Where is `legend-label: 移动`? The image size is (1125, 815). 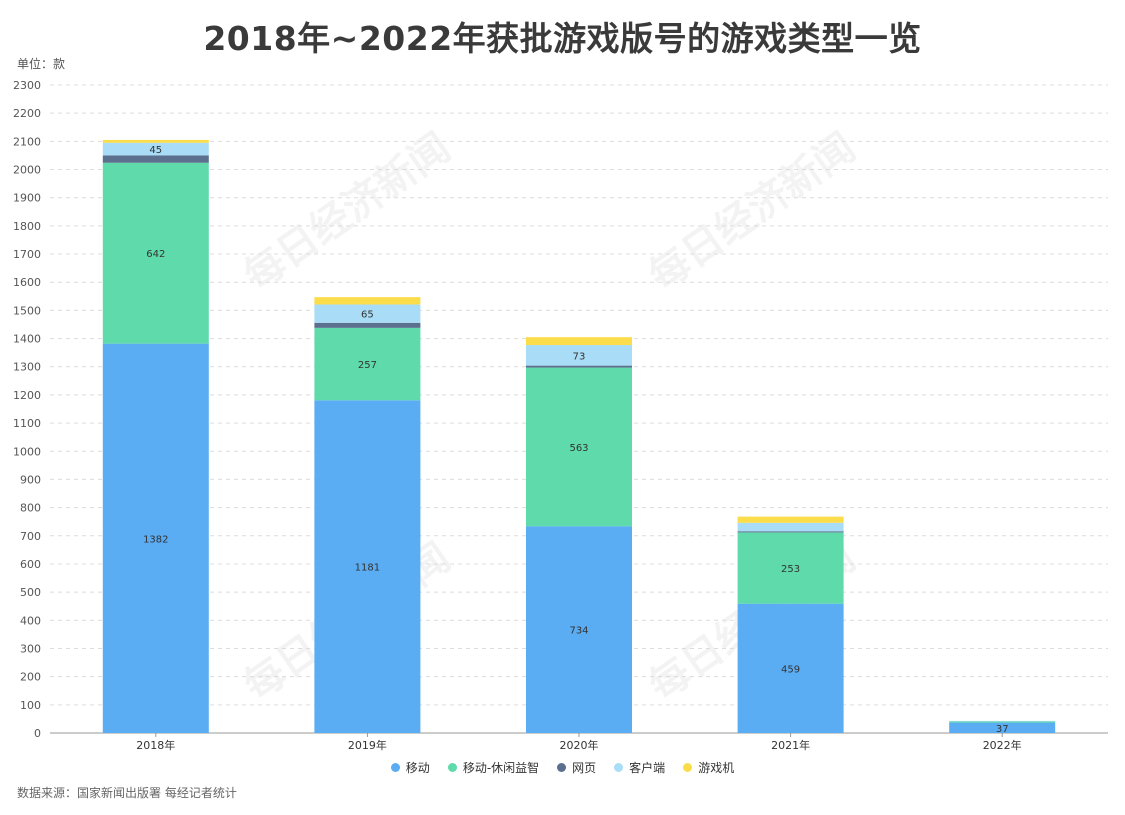
legend-label: 移动 is located at coordinates (417, 768).